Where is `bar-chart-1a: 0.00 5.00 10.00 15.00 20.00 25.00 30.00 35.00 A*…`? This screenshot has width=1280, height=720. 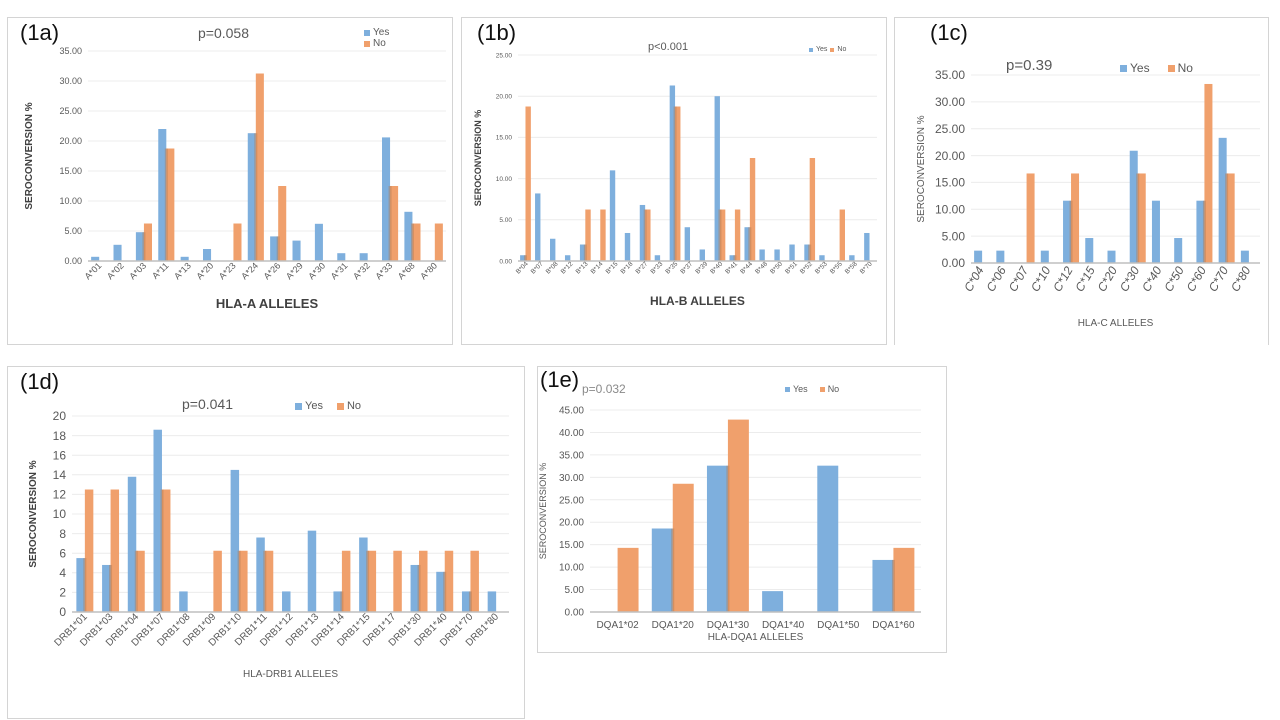
bar-chart-1a: 0.00 5.00 10.00 15.00 20.00 25.00 30.00 35.00 A*… is located at coordinates (235, 178).